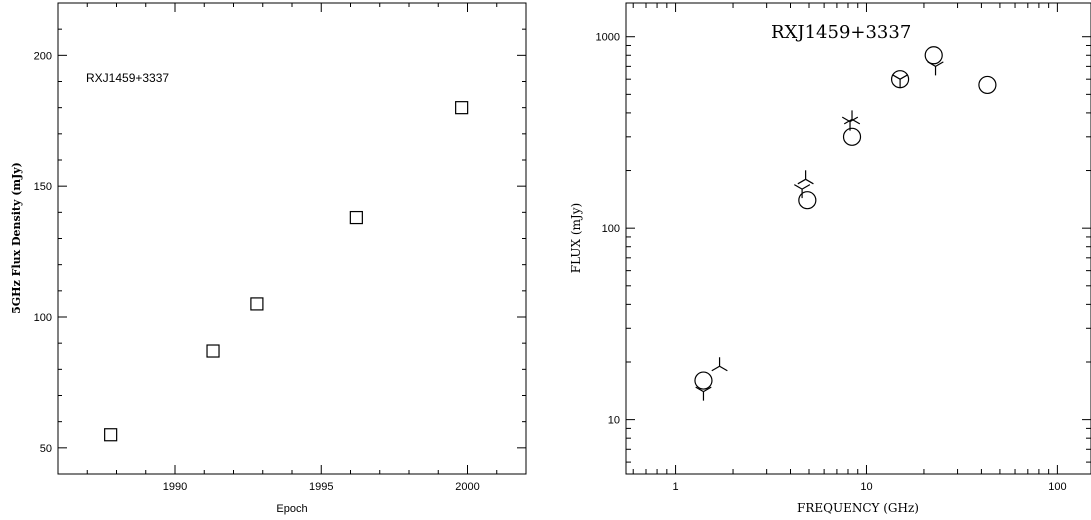 This screenshot has width=1091, height=520. I want to click on y-tick-label: 50, so click(46, 449).